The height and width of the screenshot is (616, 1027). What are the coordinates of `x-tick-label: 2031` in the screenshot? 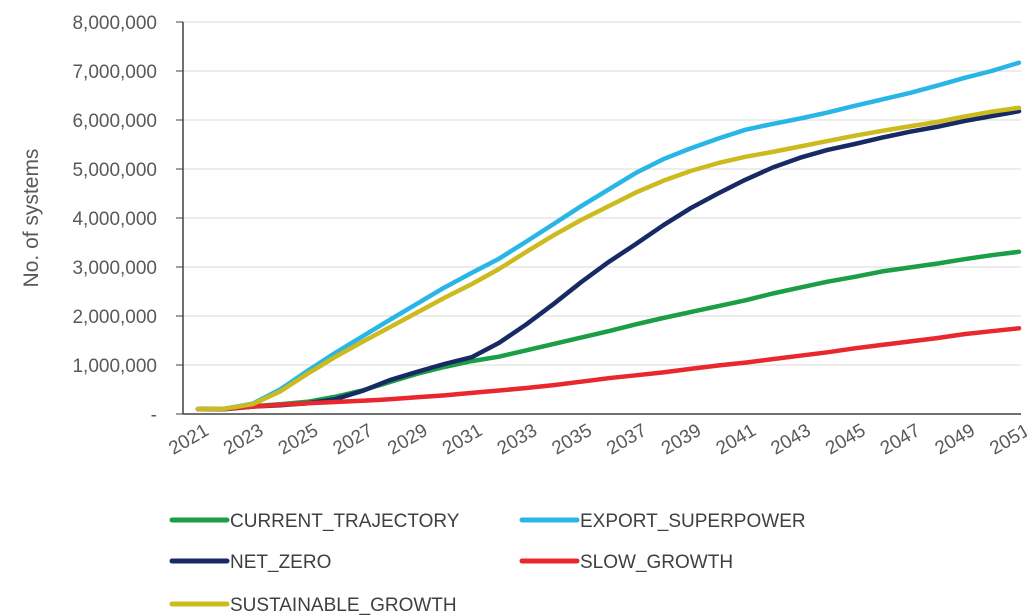 It's located at (462, 439).